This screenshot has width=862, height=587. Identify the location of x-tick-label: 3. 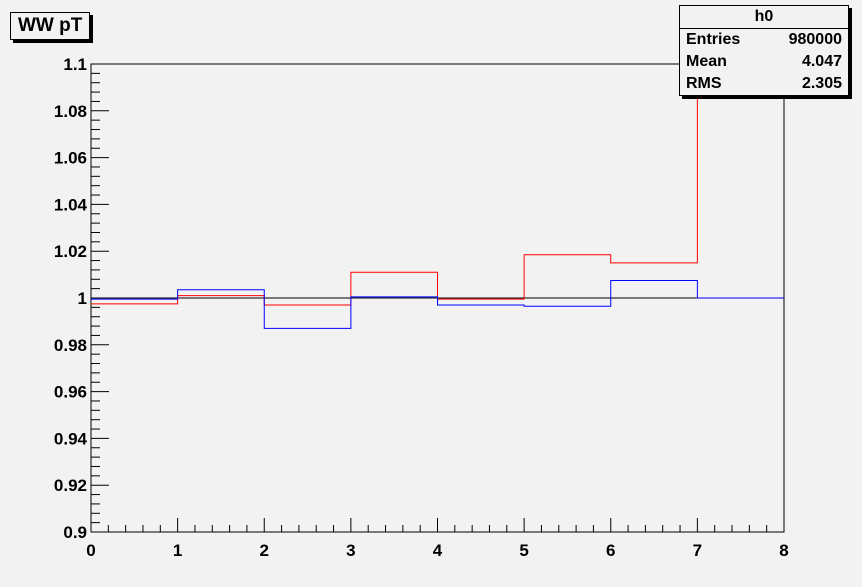
(350, 550).